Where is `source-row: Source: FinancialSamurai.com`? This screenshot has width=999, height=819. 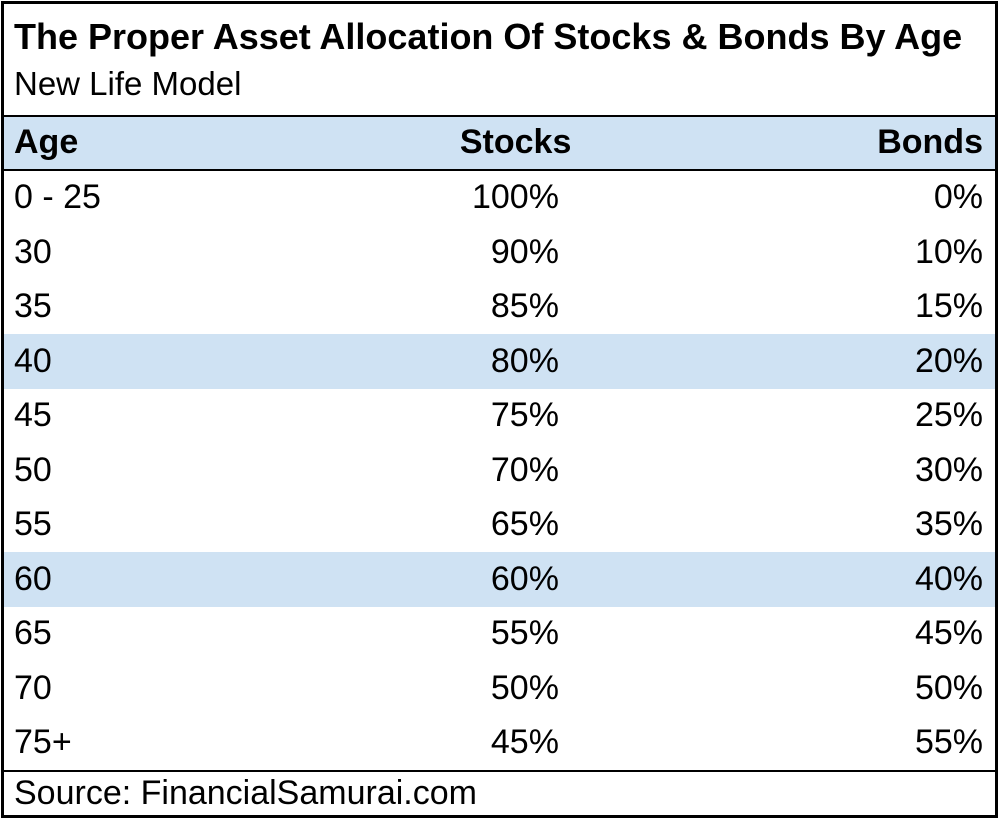
source-row: Source: FinancialSamurai.com is located at coordinates (499, 792).